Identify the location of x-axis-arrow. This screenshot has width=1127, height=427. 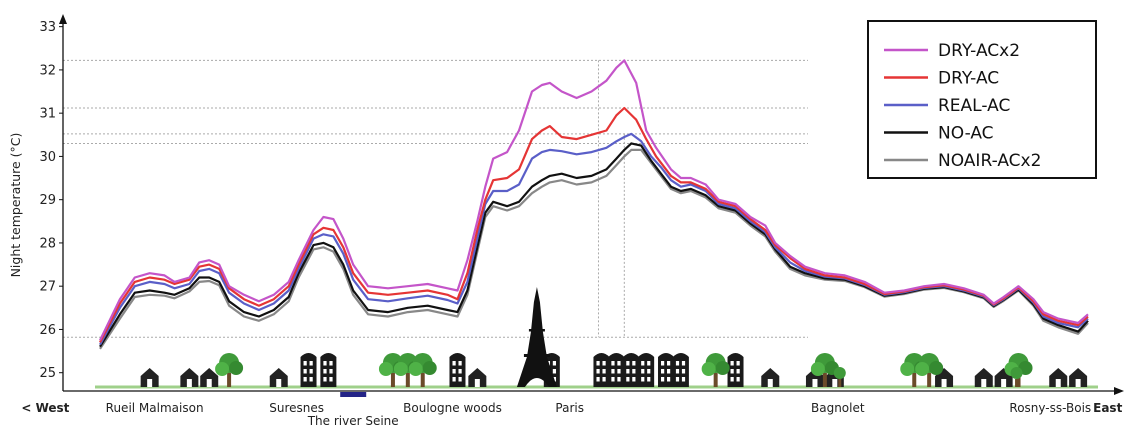
(1119, 391).